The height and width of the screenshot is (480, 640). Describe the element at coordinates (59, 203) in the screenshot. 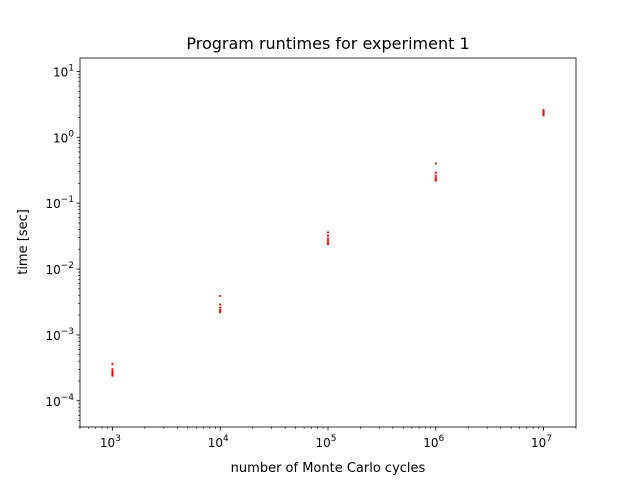

I see `y-tick-label: 10⁻¹` at that location.